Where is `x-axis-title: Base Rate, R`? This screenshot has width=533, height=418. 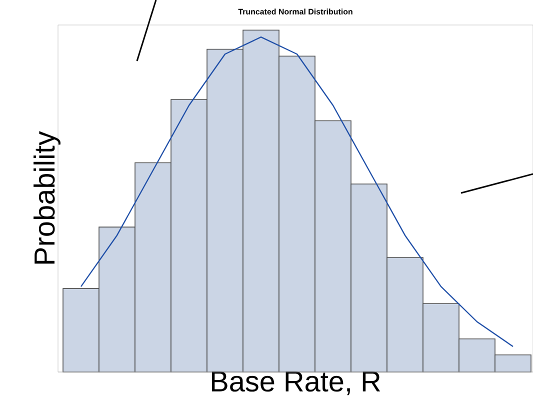
x-axis-title: Base Rate, R is located at coordinates (296, 384).